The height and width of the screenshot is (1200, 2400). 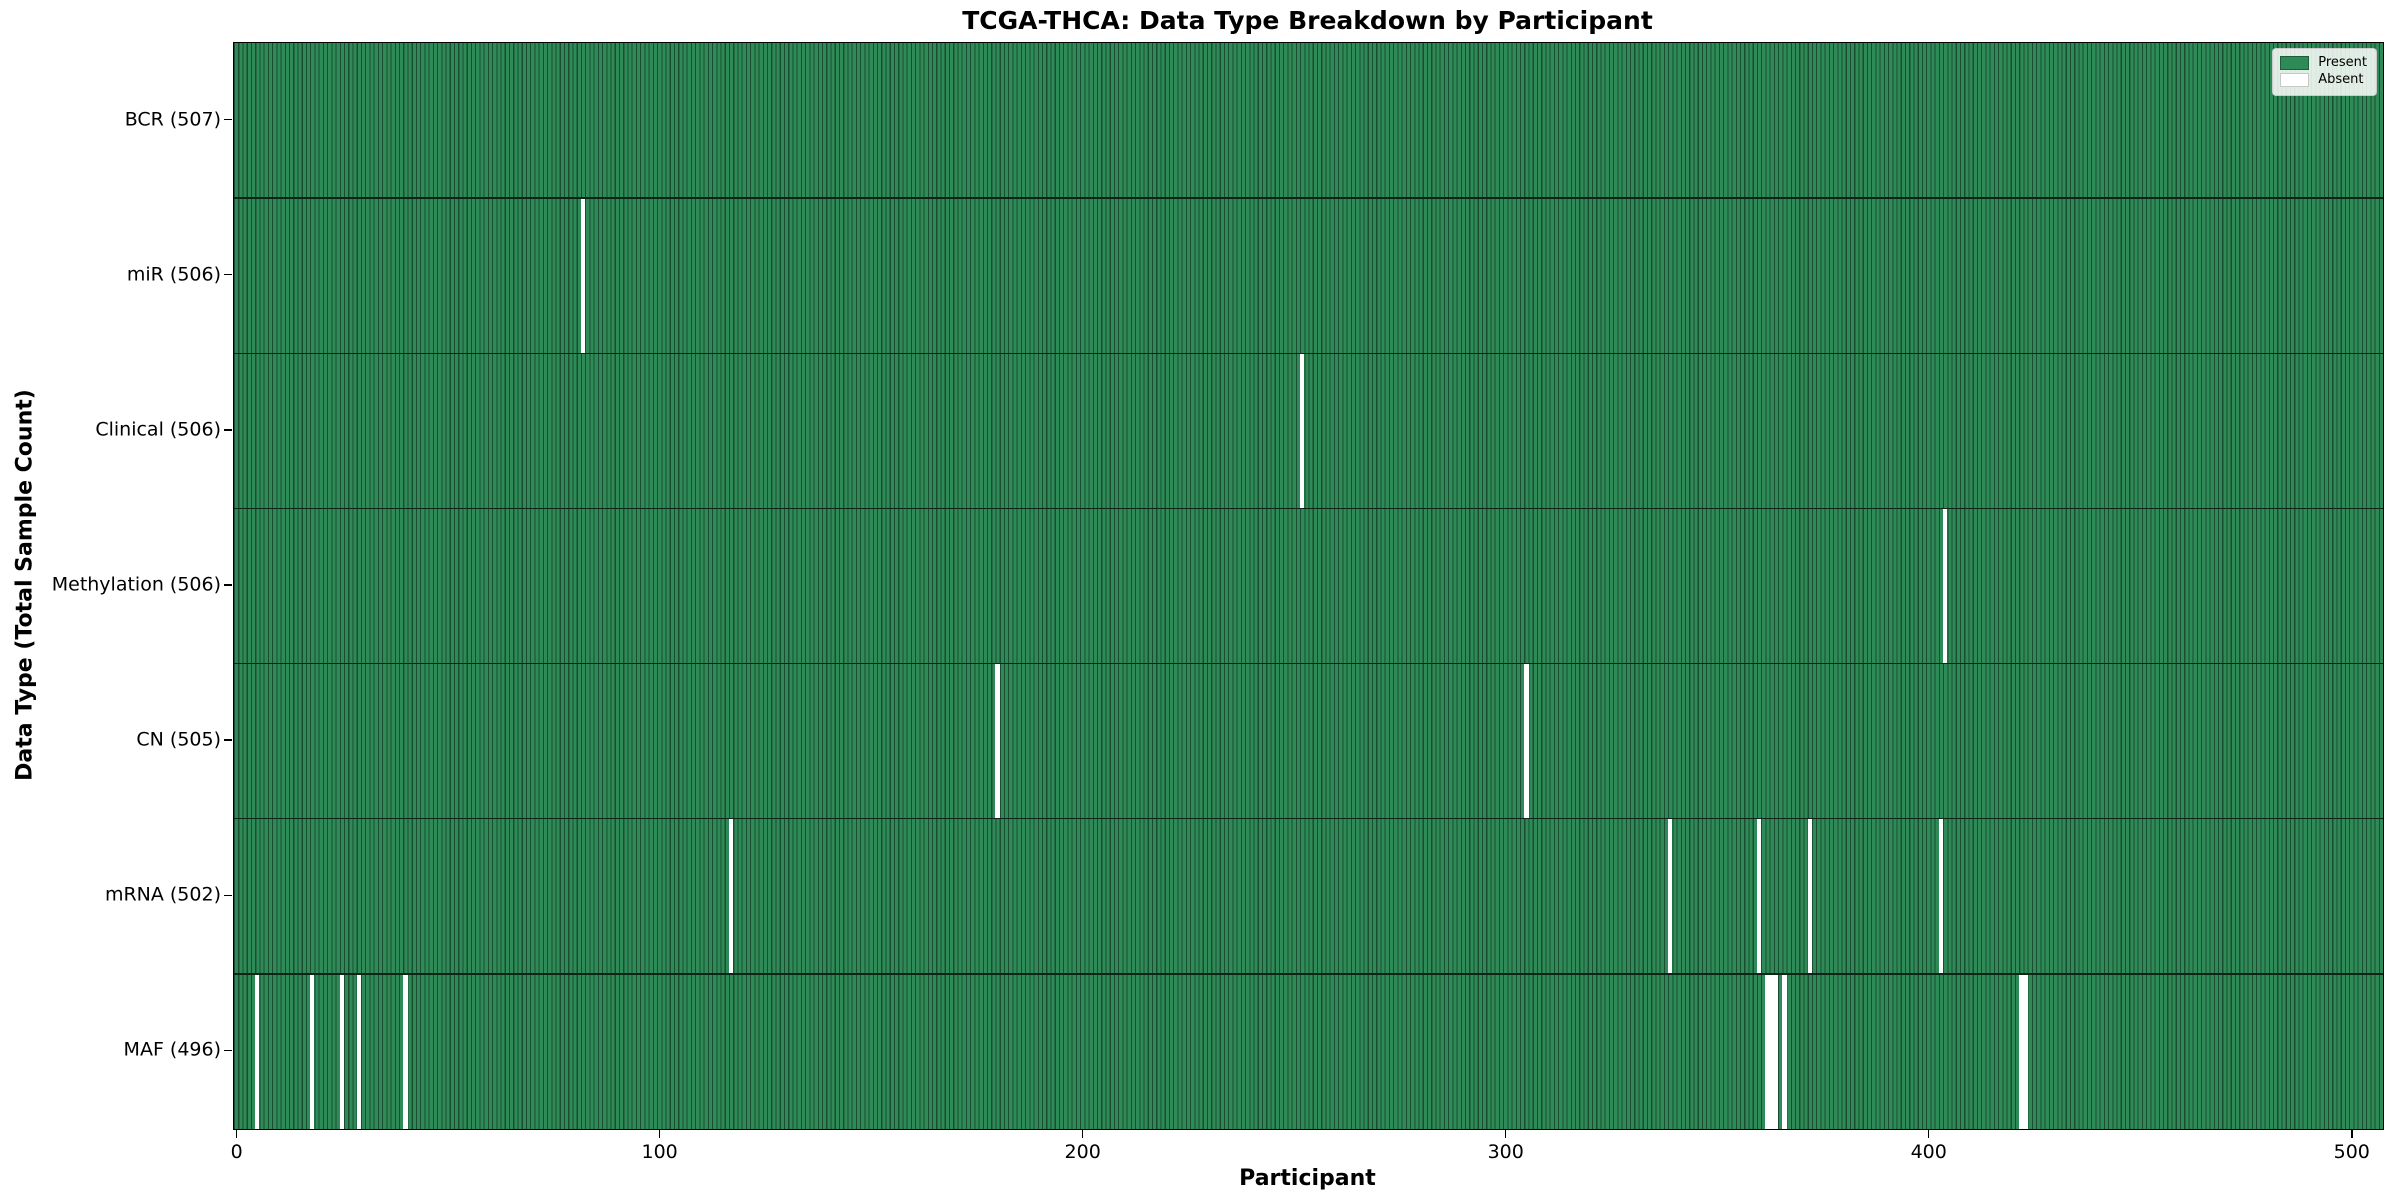 What do you see at coordinates (2341, 79) in the screenshot?
I see `legend-label-absent: Absent` at bounding box center [2341, 79].